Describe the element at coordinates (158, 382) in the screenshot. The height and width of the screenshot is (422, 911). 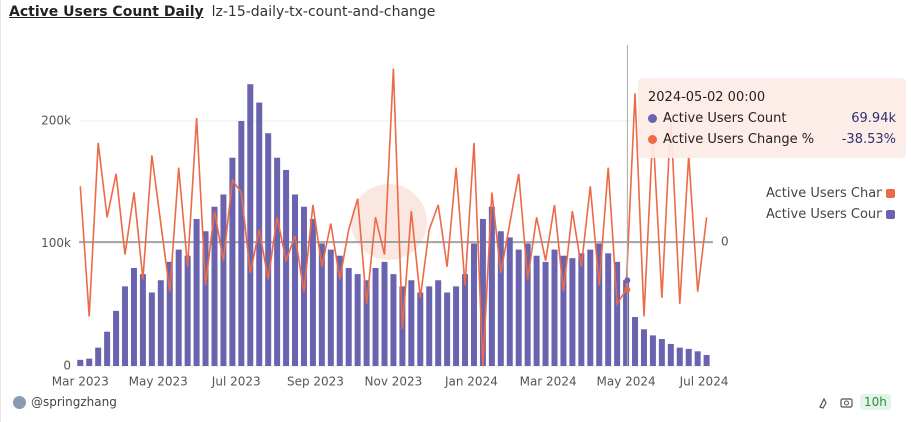
I see `x-tick-label: May 2023` at that location.